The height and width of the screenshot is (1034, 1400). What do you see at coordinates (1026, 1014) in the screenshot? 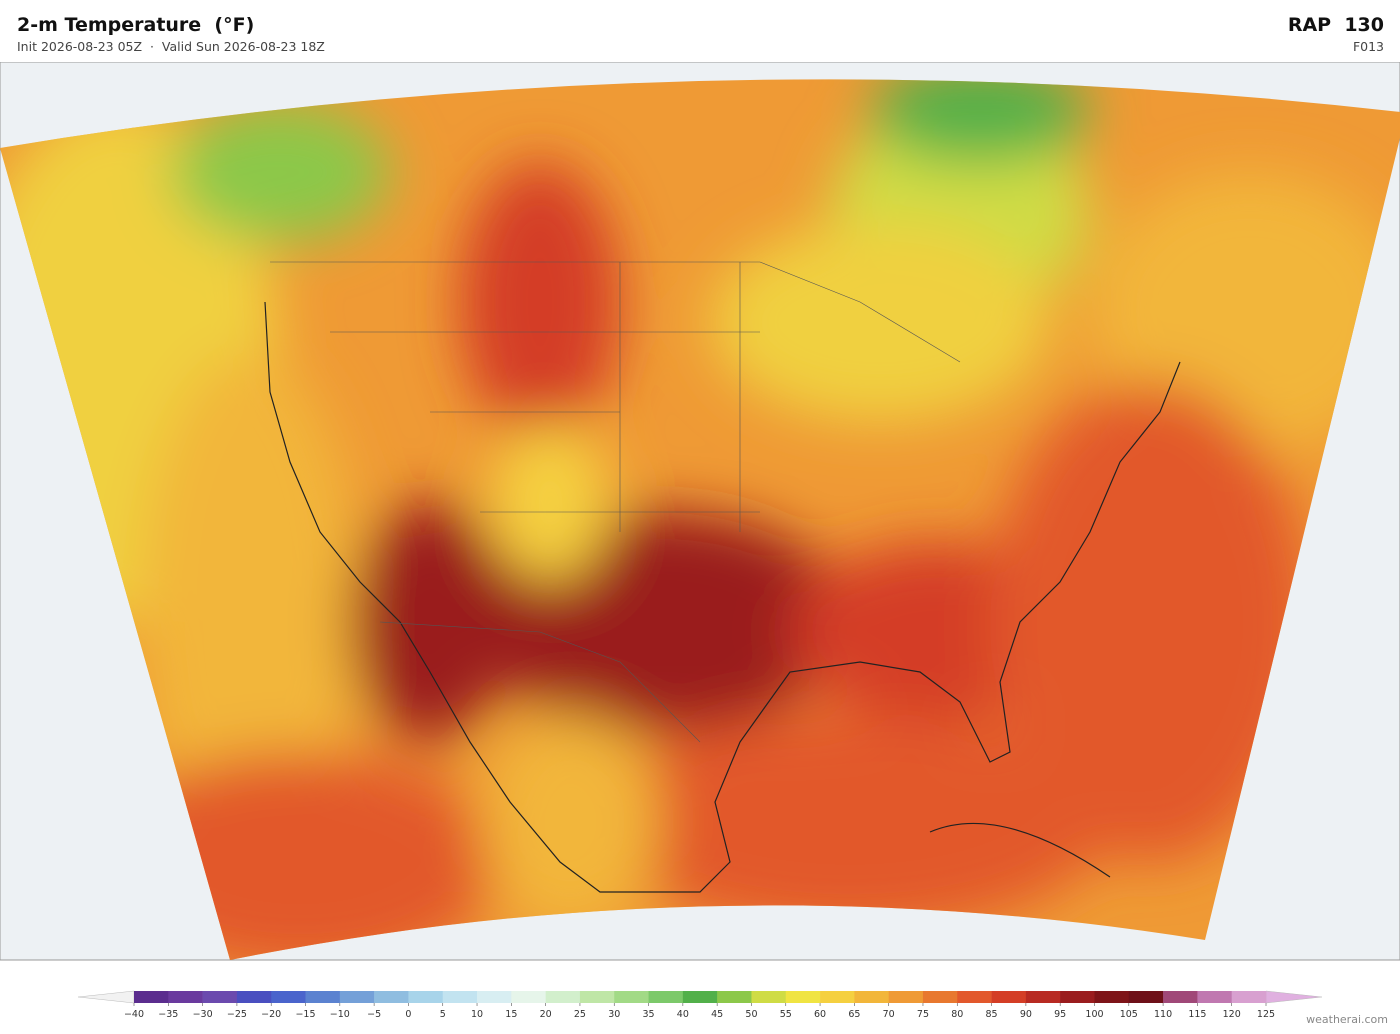
I see `colorbar-tick-label: 90` at bounding box center [1026, 1014].